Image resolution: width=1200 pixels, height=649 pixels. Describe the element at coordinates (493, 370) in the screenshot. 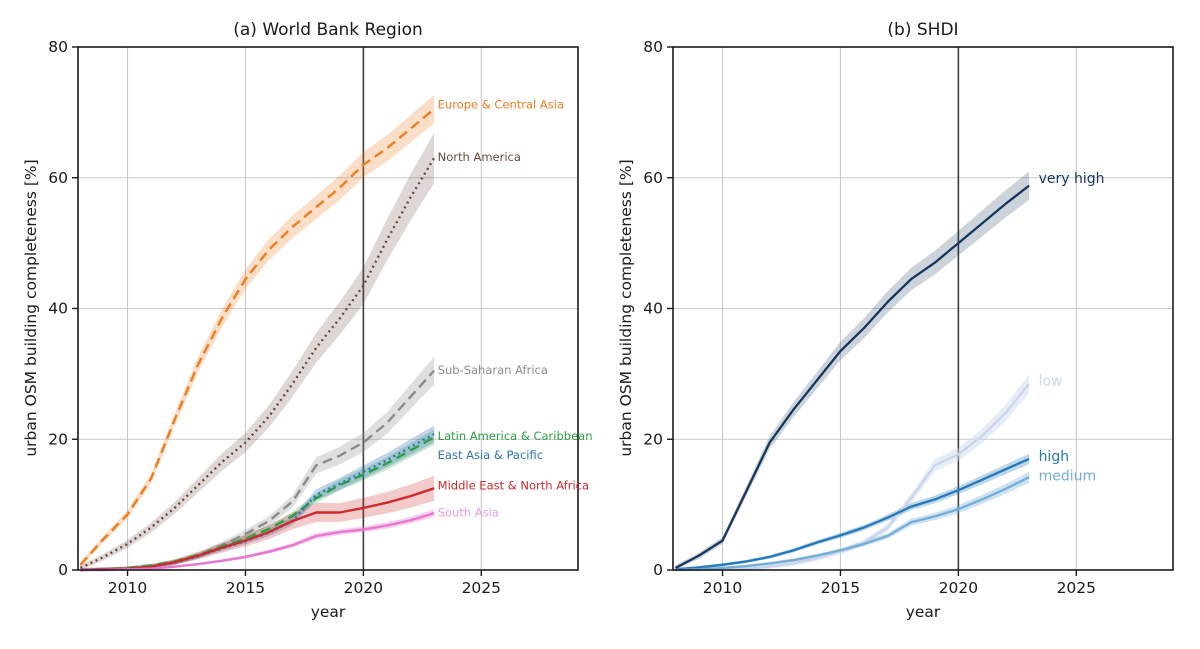

I see `series-label-sub-saharan-africa: Sub-Saharan Africa` at that location.